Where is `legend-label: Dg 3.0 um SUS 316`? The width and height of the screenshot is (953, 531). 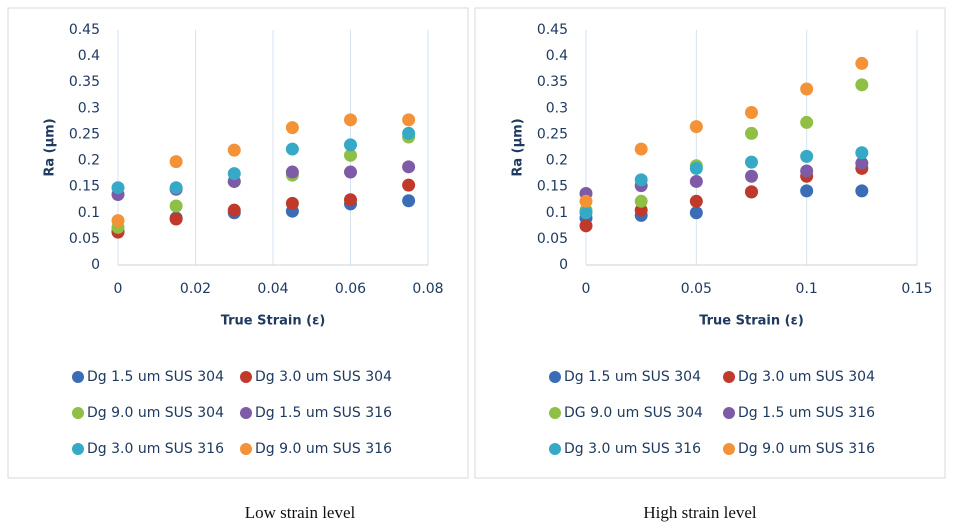
legend-label: Dg 3.0 um SUS 316 is located at coordinates (632, 449).